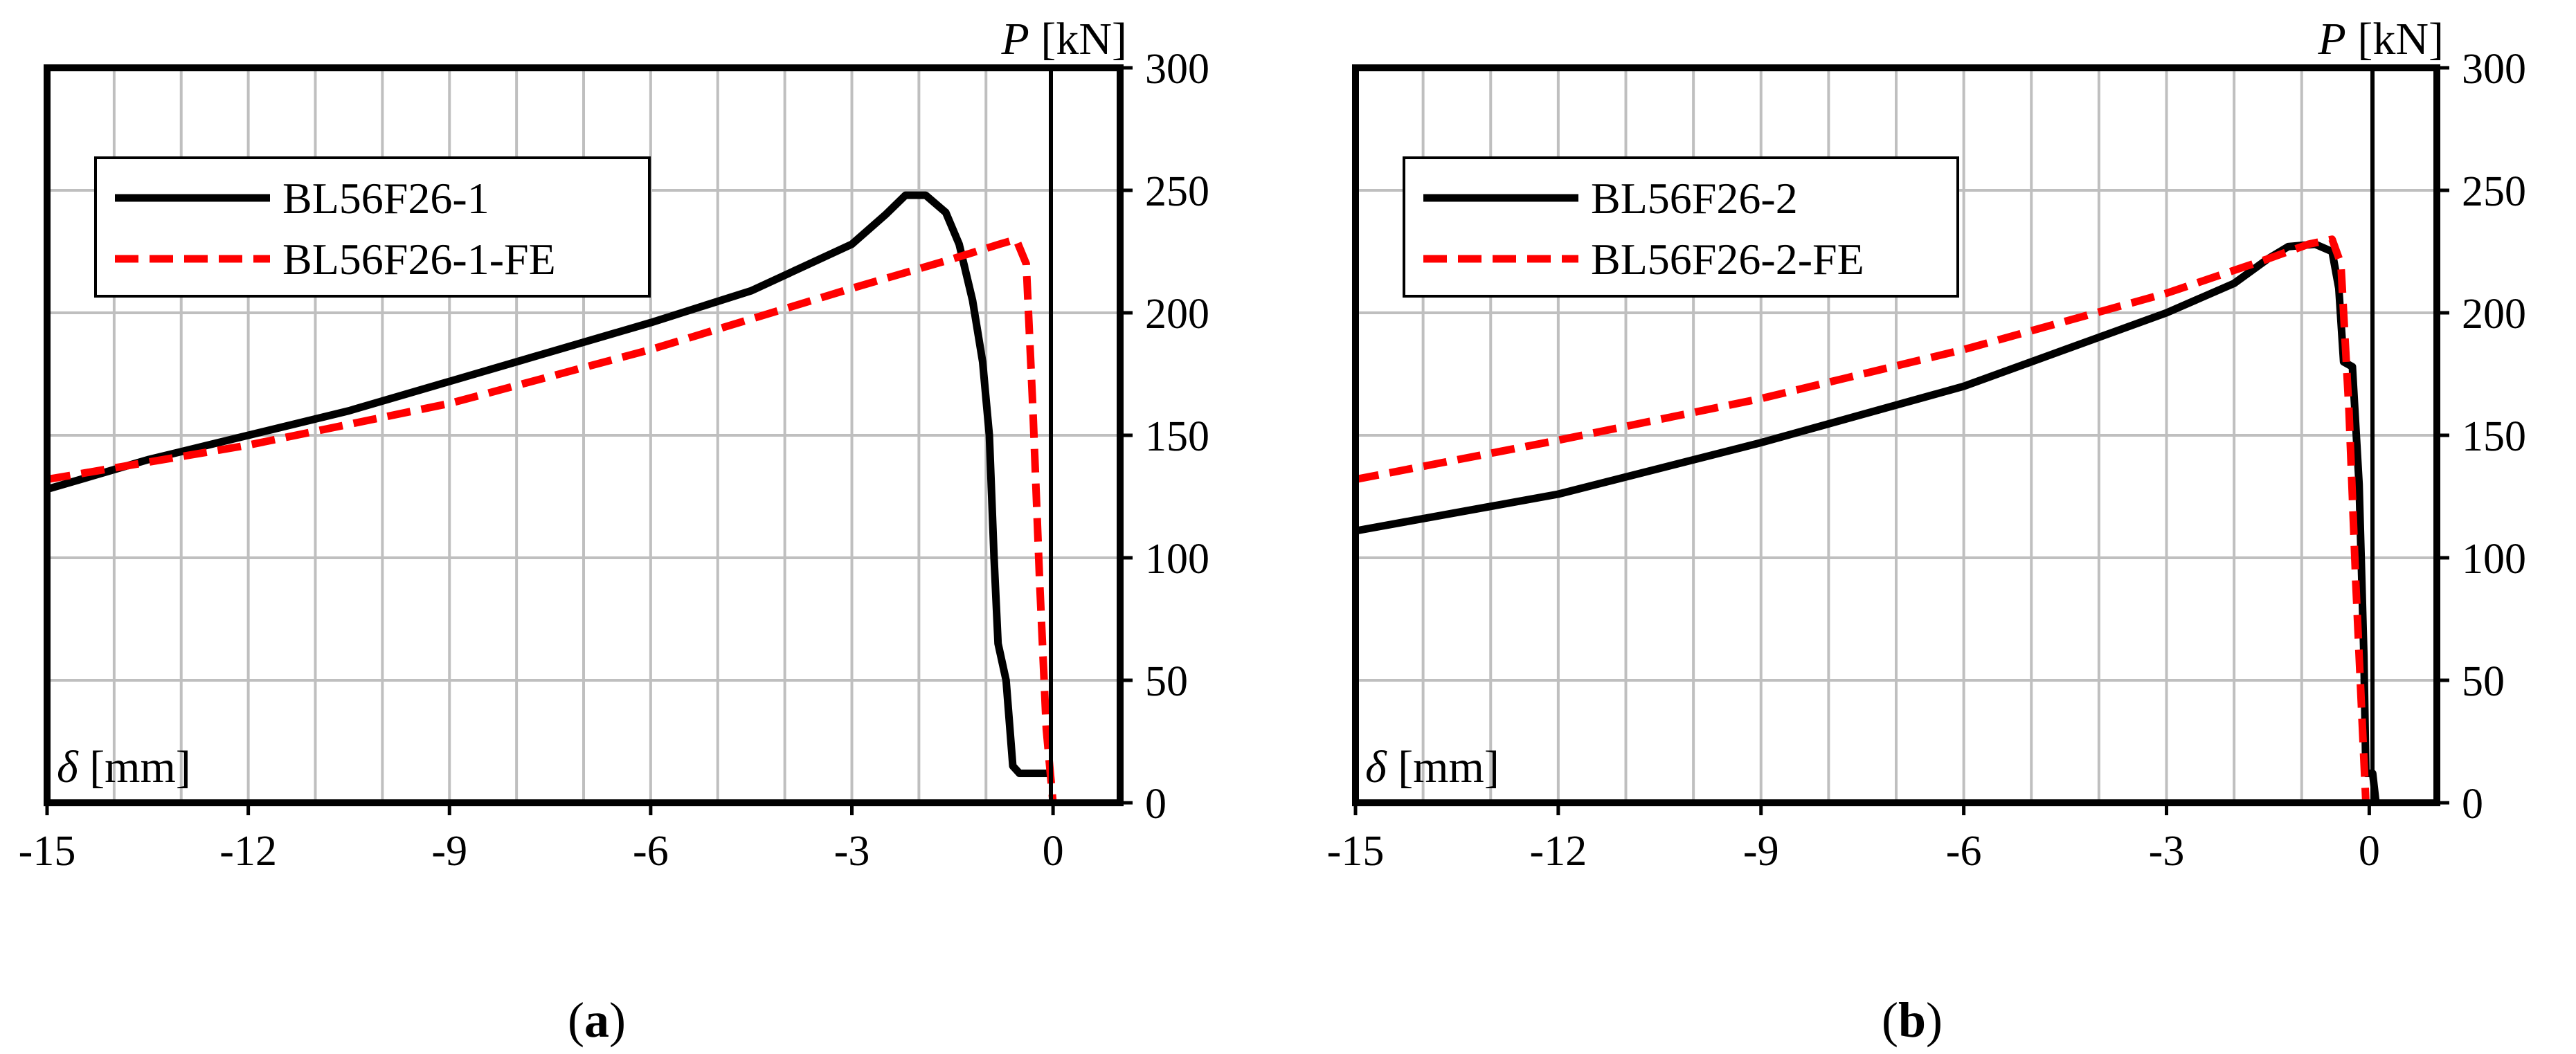  What do you see at coordinates (1913, 1020) in the screenshot?
I see `panel-caption: (b)` at bounding box center [1913, 1020].